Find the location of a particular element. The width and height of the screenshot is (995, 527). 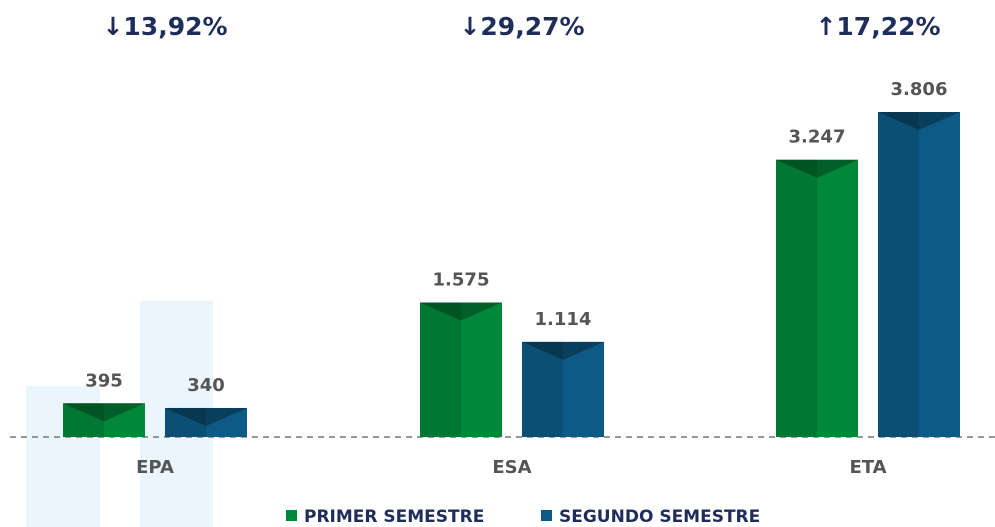

x-tick-label: ESA is located at coordinates (511, 467).